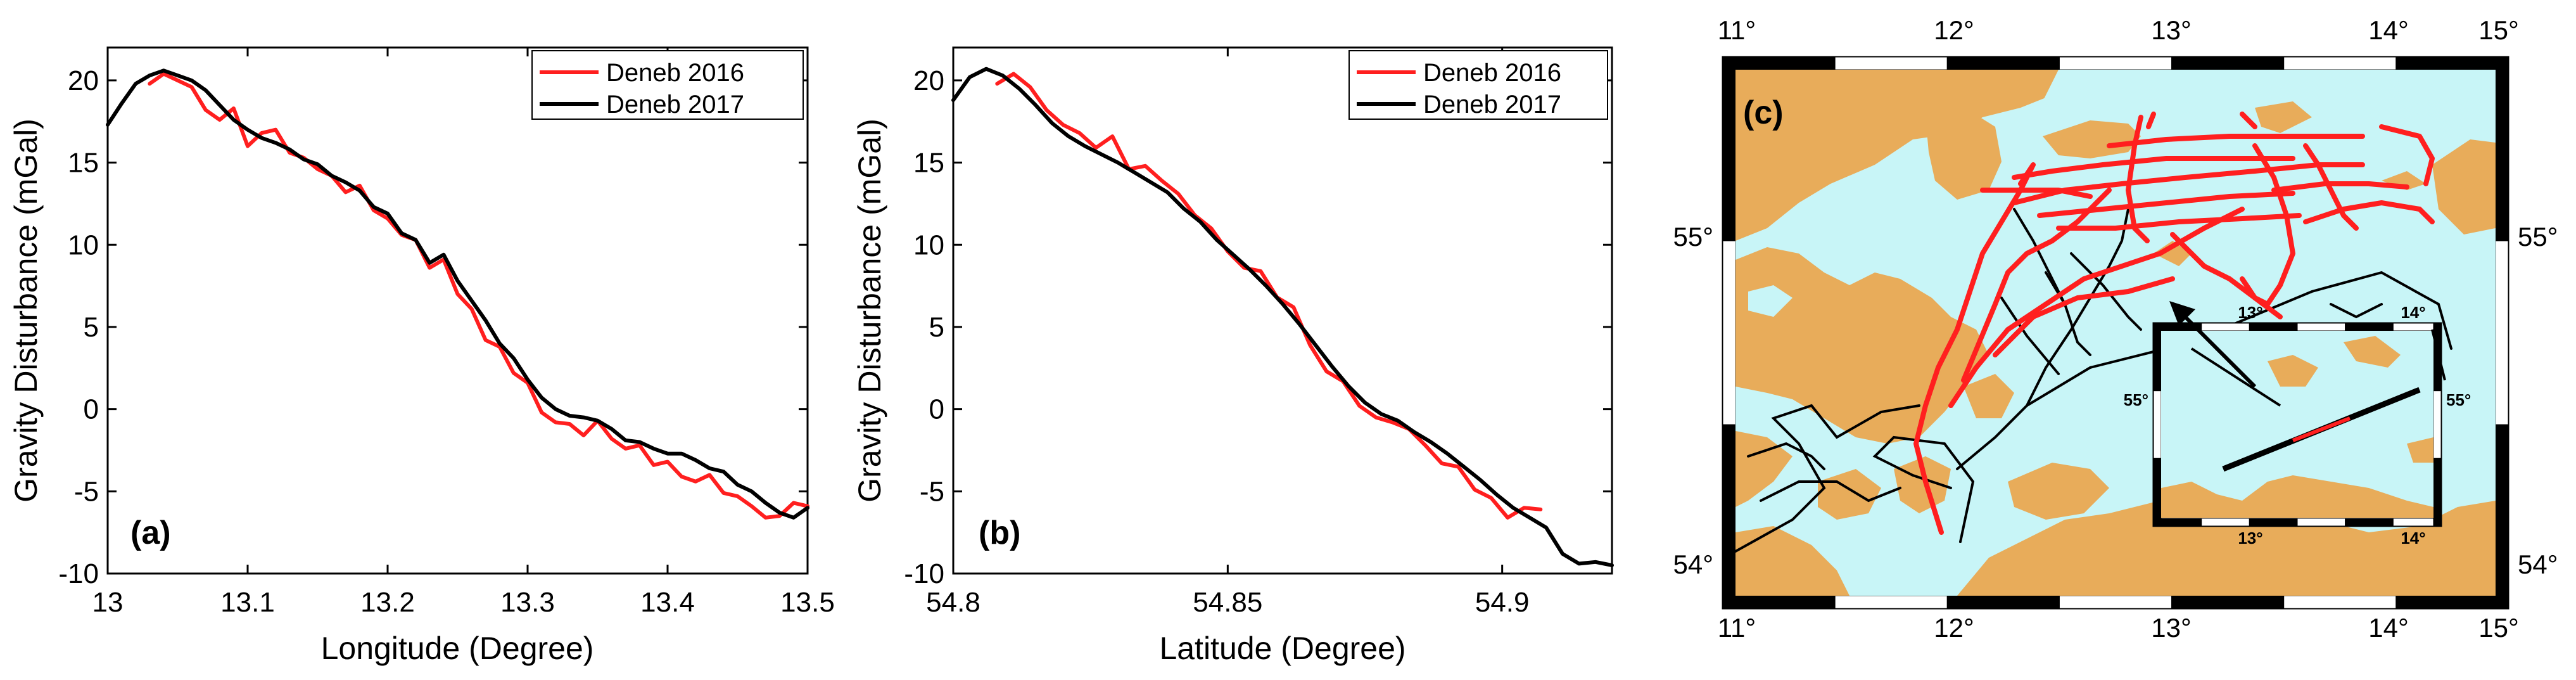 Image resolution: width=2576 pixels, height=680 pixels. I want to click on panel-a-xtick-label-2: 13.2, so click(387, 602).